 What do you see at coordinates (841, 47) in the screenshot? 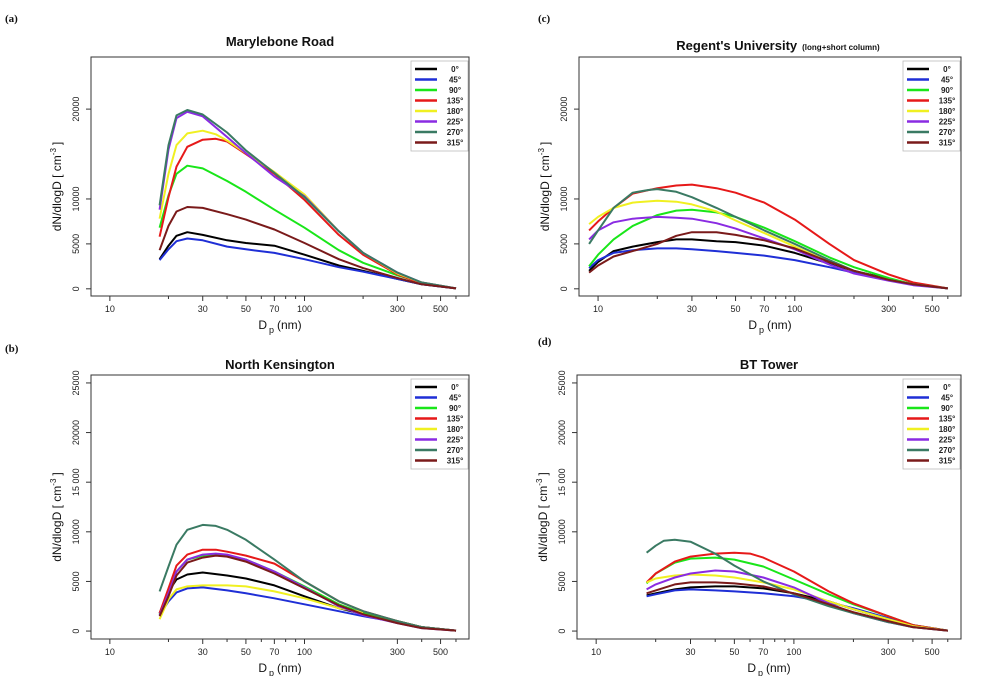
I see `chart-title-suffix: (long+short column)` at bounding box center [841, 47].